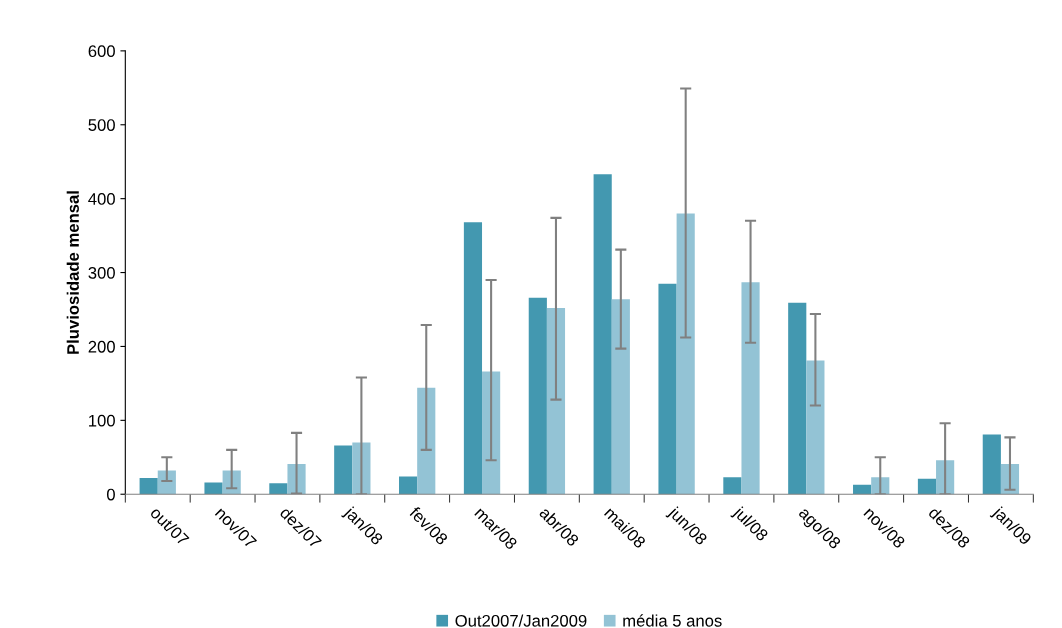 This screenshot has width=1062, height=628. What do you see at coordinates (101, 346) in the screenshot?
I see `y-tick-label: 200` at bounding box center [101, 346].